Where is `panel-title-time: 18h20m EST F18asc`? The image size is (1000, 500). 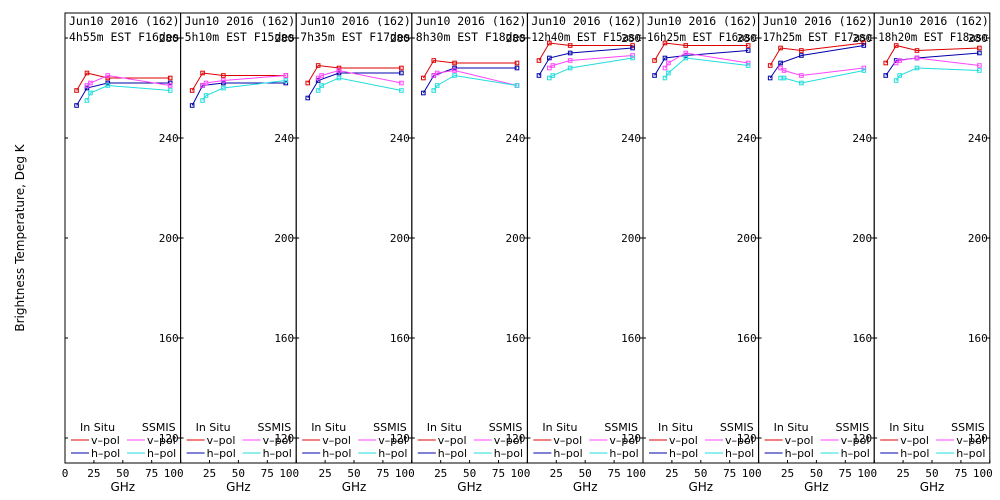 panel-title-time: 18h20m EST F18asc is located at coordinates (933, 37).